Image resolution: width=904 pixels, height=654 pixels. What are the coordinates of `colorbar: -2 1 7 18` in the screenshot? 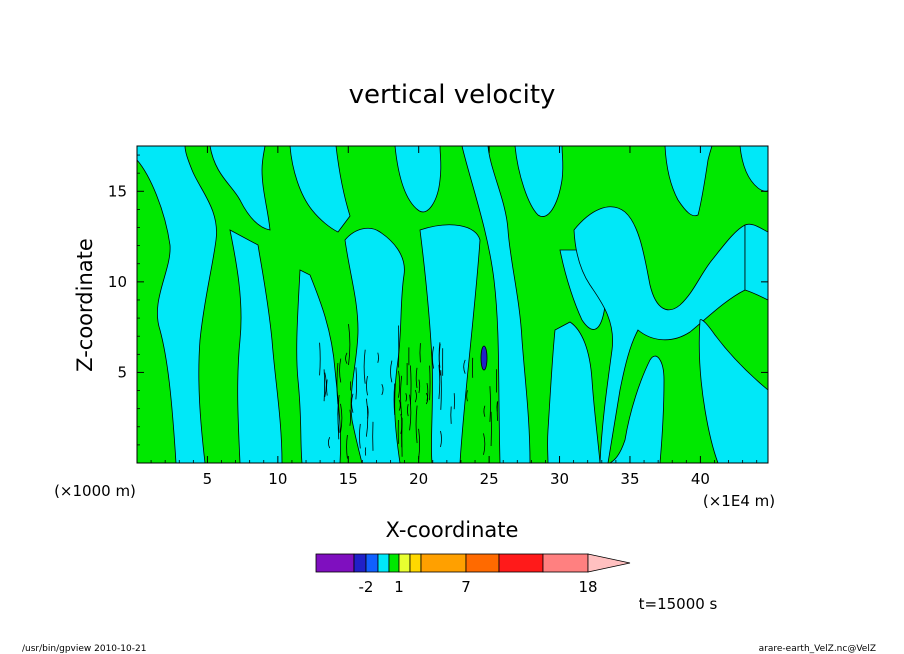 It's located at (473, 574).